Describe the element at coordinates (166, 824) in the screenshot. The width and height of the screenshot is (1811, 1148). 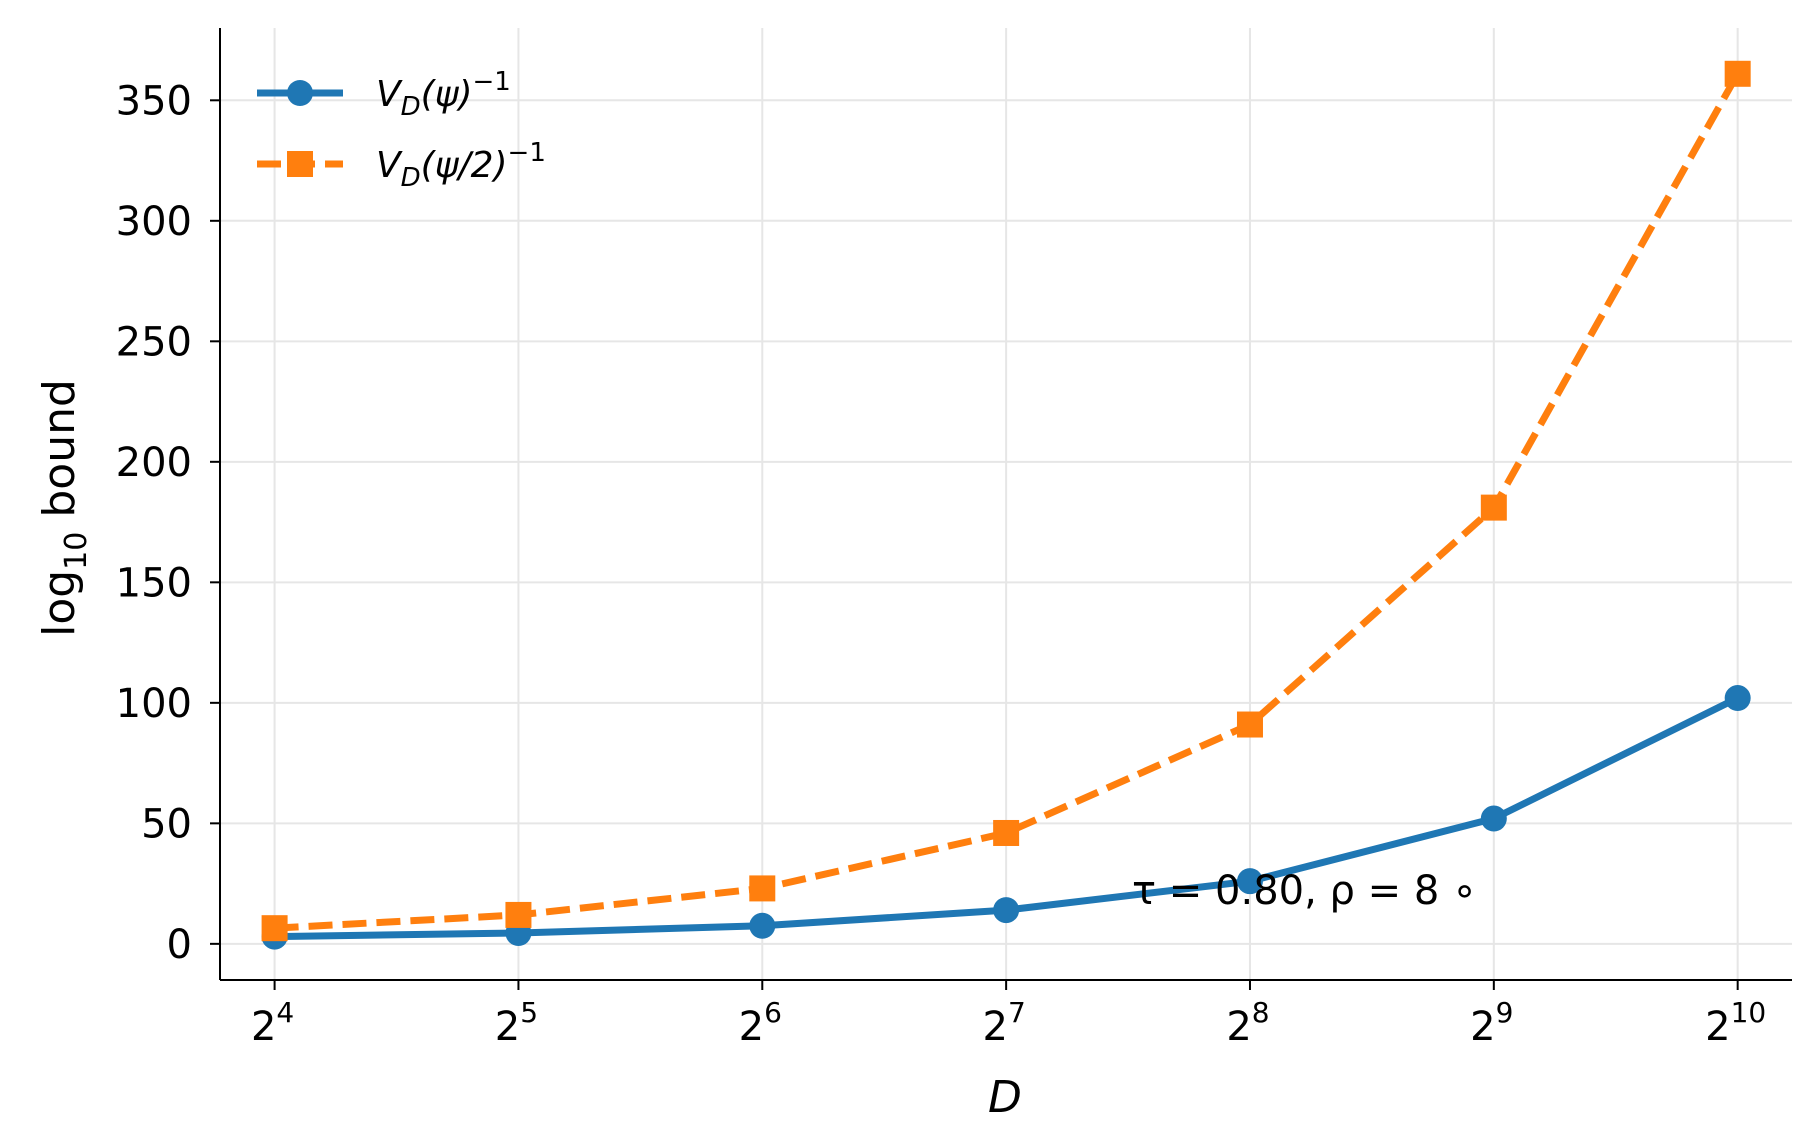
I see `y-tick-label: 50` at that location.